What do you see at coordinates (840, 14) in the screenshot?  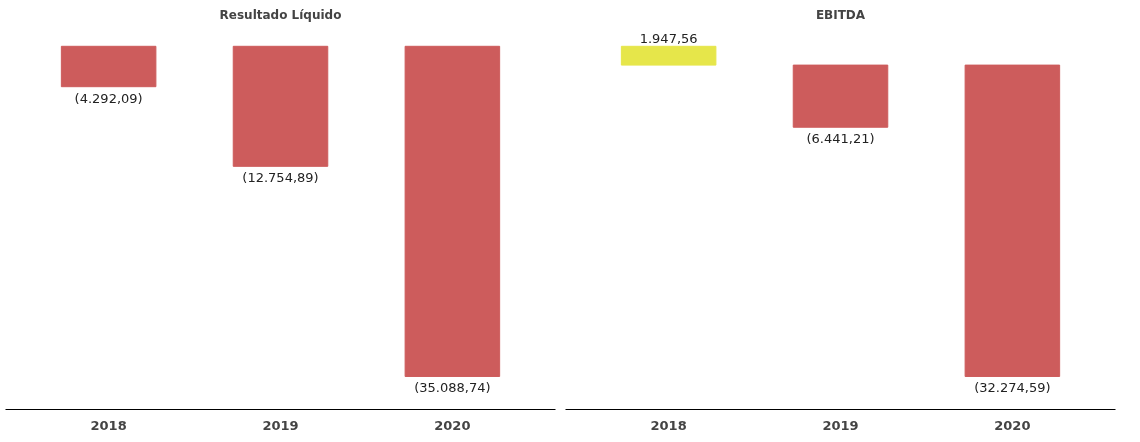 I see `chart-title: EBITDA` at bounding box center [840, 14].